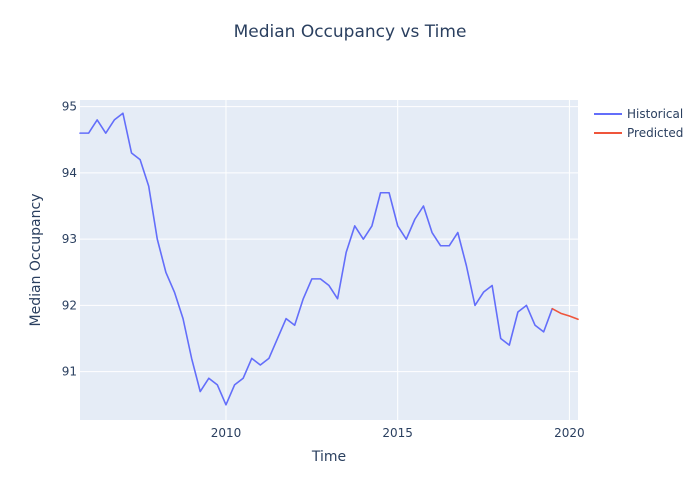  Describe the element at coordinates (569, 433) in the screenshot. I see `x-tick-label: 2020` at that location.